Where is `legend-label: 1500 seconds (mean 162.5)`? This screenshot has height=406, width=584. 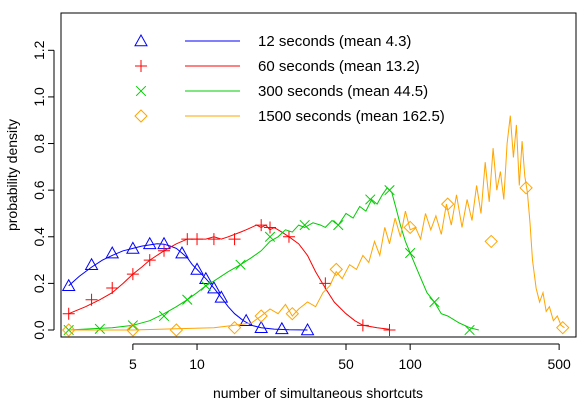 legend-label: 1500 seconds (mean 162.5) is located at coordinates (351, 116).